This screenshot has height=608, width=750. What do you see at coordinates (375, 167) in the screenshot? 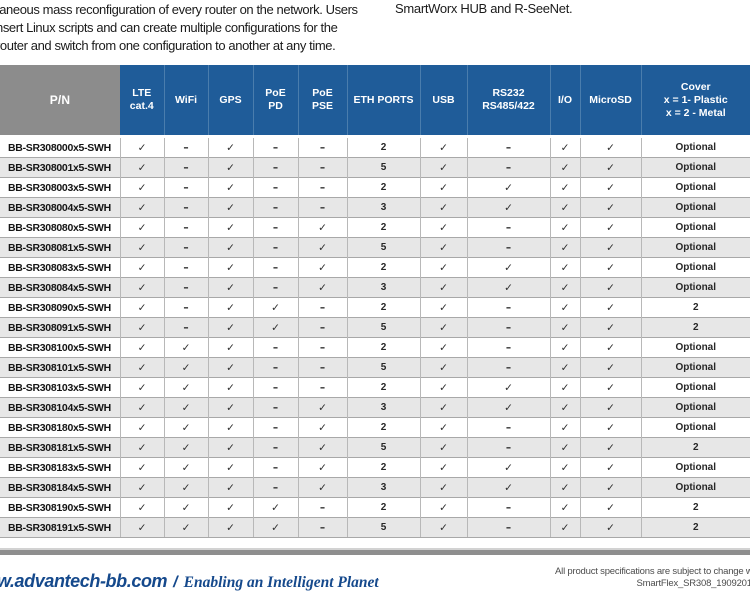
I see `table-row: BB-SR308001x5-SWH ✓ – ✓ – –5 ✓ – ✓ ✓ Optional` at bounding box center [375, 167].